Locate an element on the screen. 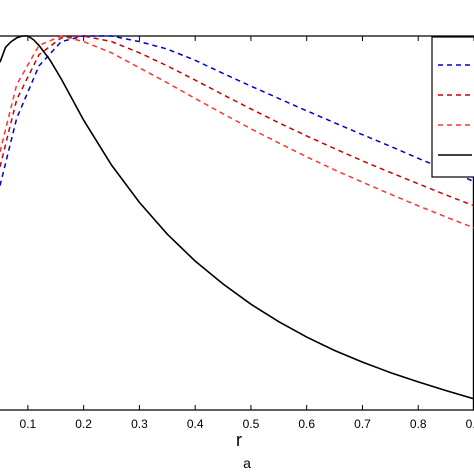 This screenshot has height=474, width=474. x-tick-label: 0.3 is located at coordinates (139, 424).